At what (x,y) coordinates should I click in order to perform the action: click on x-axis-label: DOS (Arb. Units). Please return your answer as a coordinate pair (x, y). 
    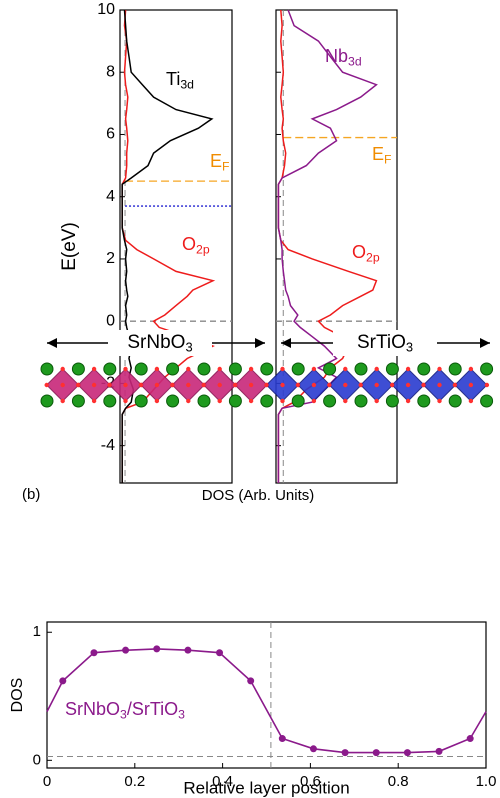
    Looking at the image, I should click on (258, 495).